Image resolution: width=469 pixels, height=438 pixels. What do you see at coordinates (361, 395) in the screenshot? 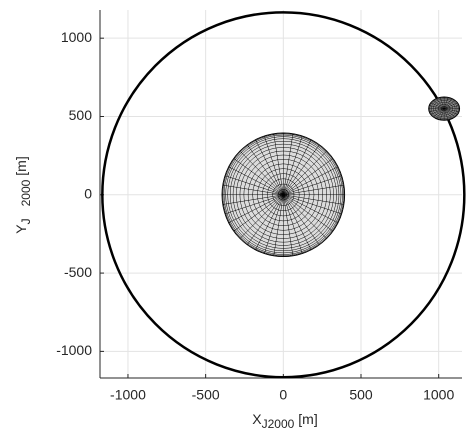
I see `x-tick-label: 500` at bounding box center [361, 395].